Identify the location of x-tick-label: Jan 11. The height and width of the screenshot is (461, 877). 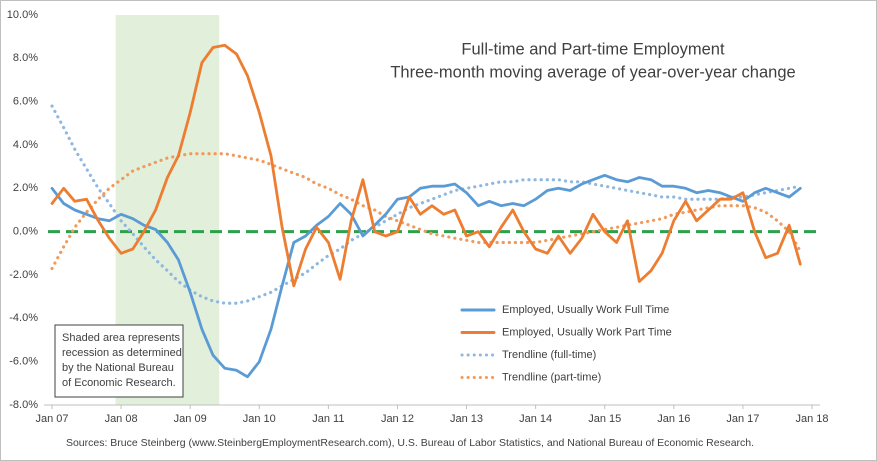
(328, 419).